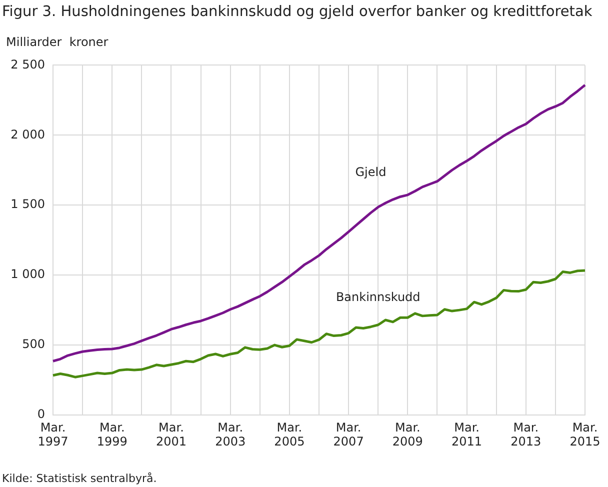 This screenshot has height=487, width=608. I want to click on y-tick-label: 2 500, so click(27, 64).